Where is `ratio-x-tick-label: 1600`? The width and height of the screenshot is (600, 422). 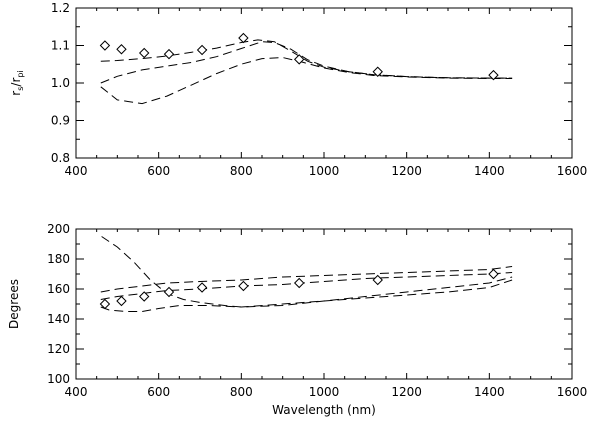
ratio-x-tick-label: 1600 is located at coordinates (572, 171).